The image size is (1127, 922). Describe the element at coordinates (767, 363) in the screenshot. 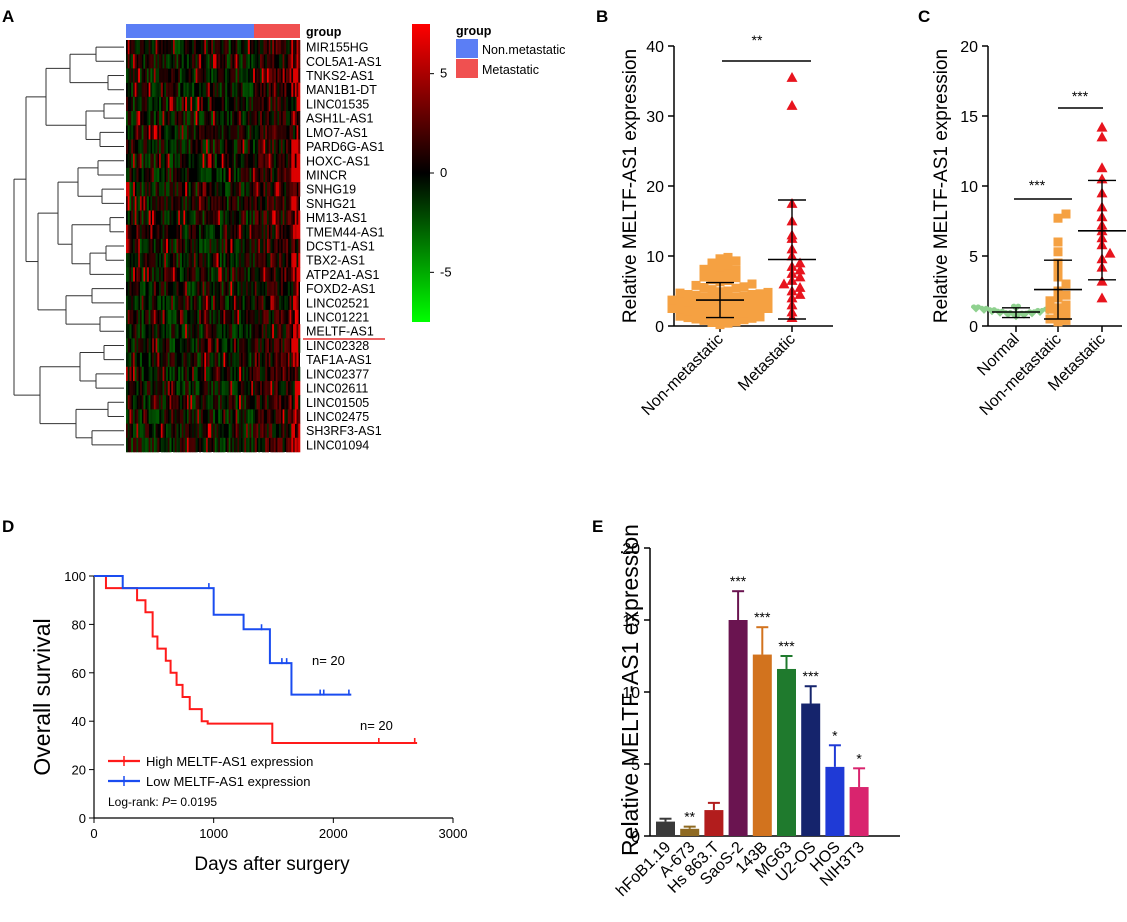

I see `panel-b-x-tick-label: Metastatic` at that location.